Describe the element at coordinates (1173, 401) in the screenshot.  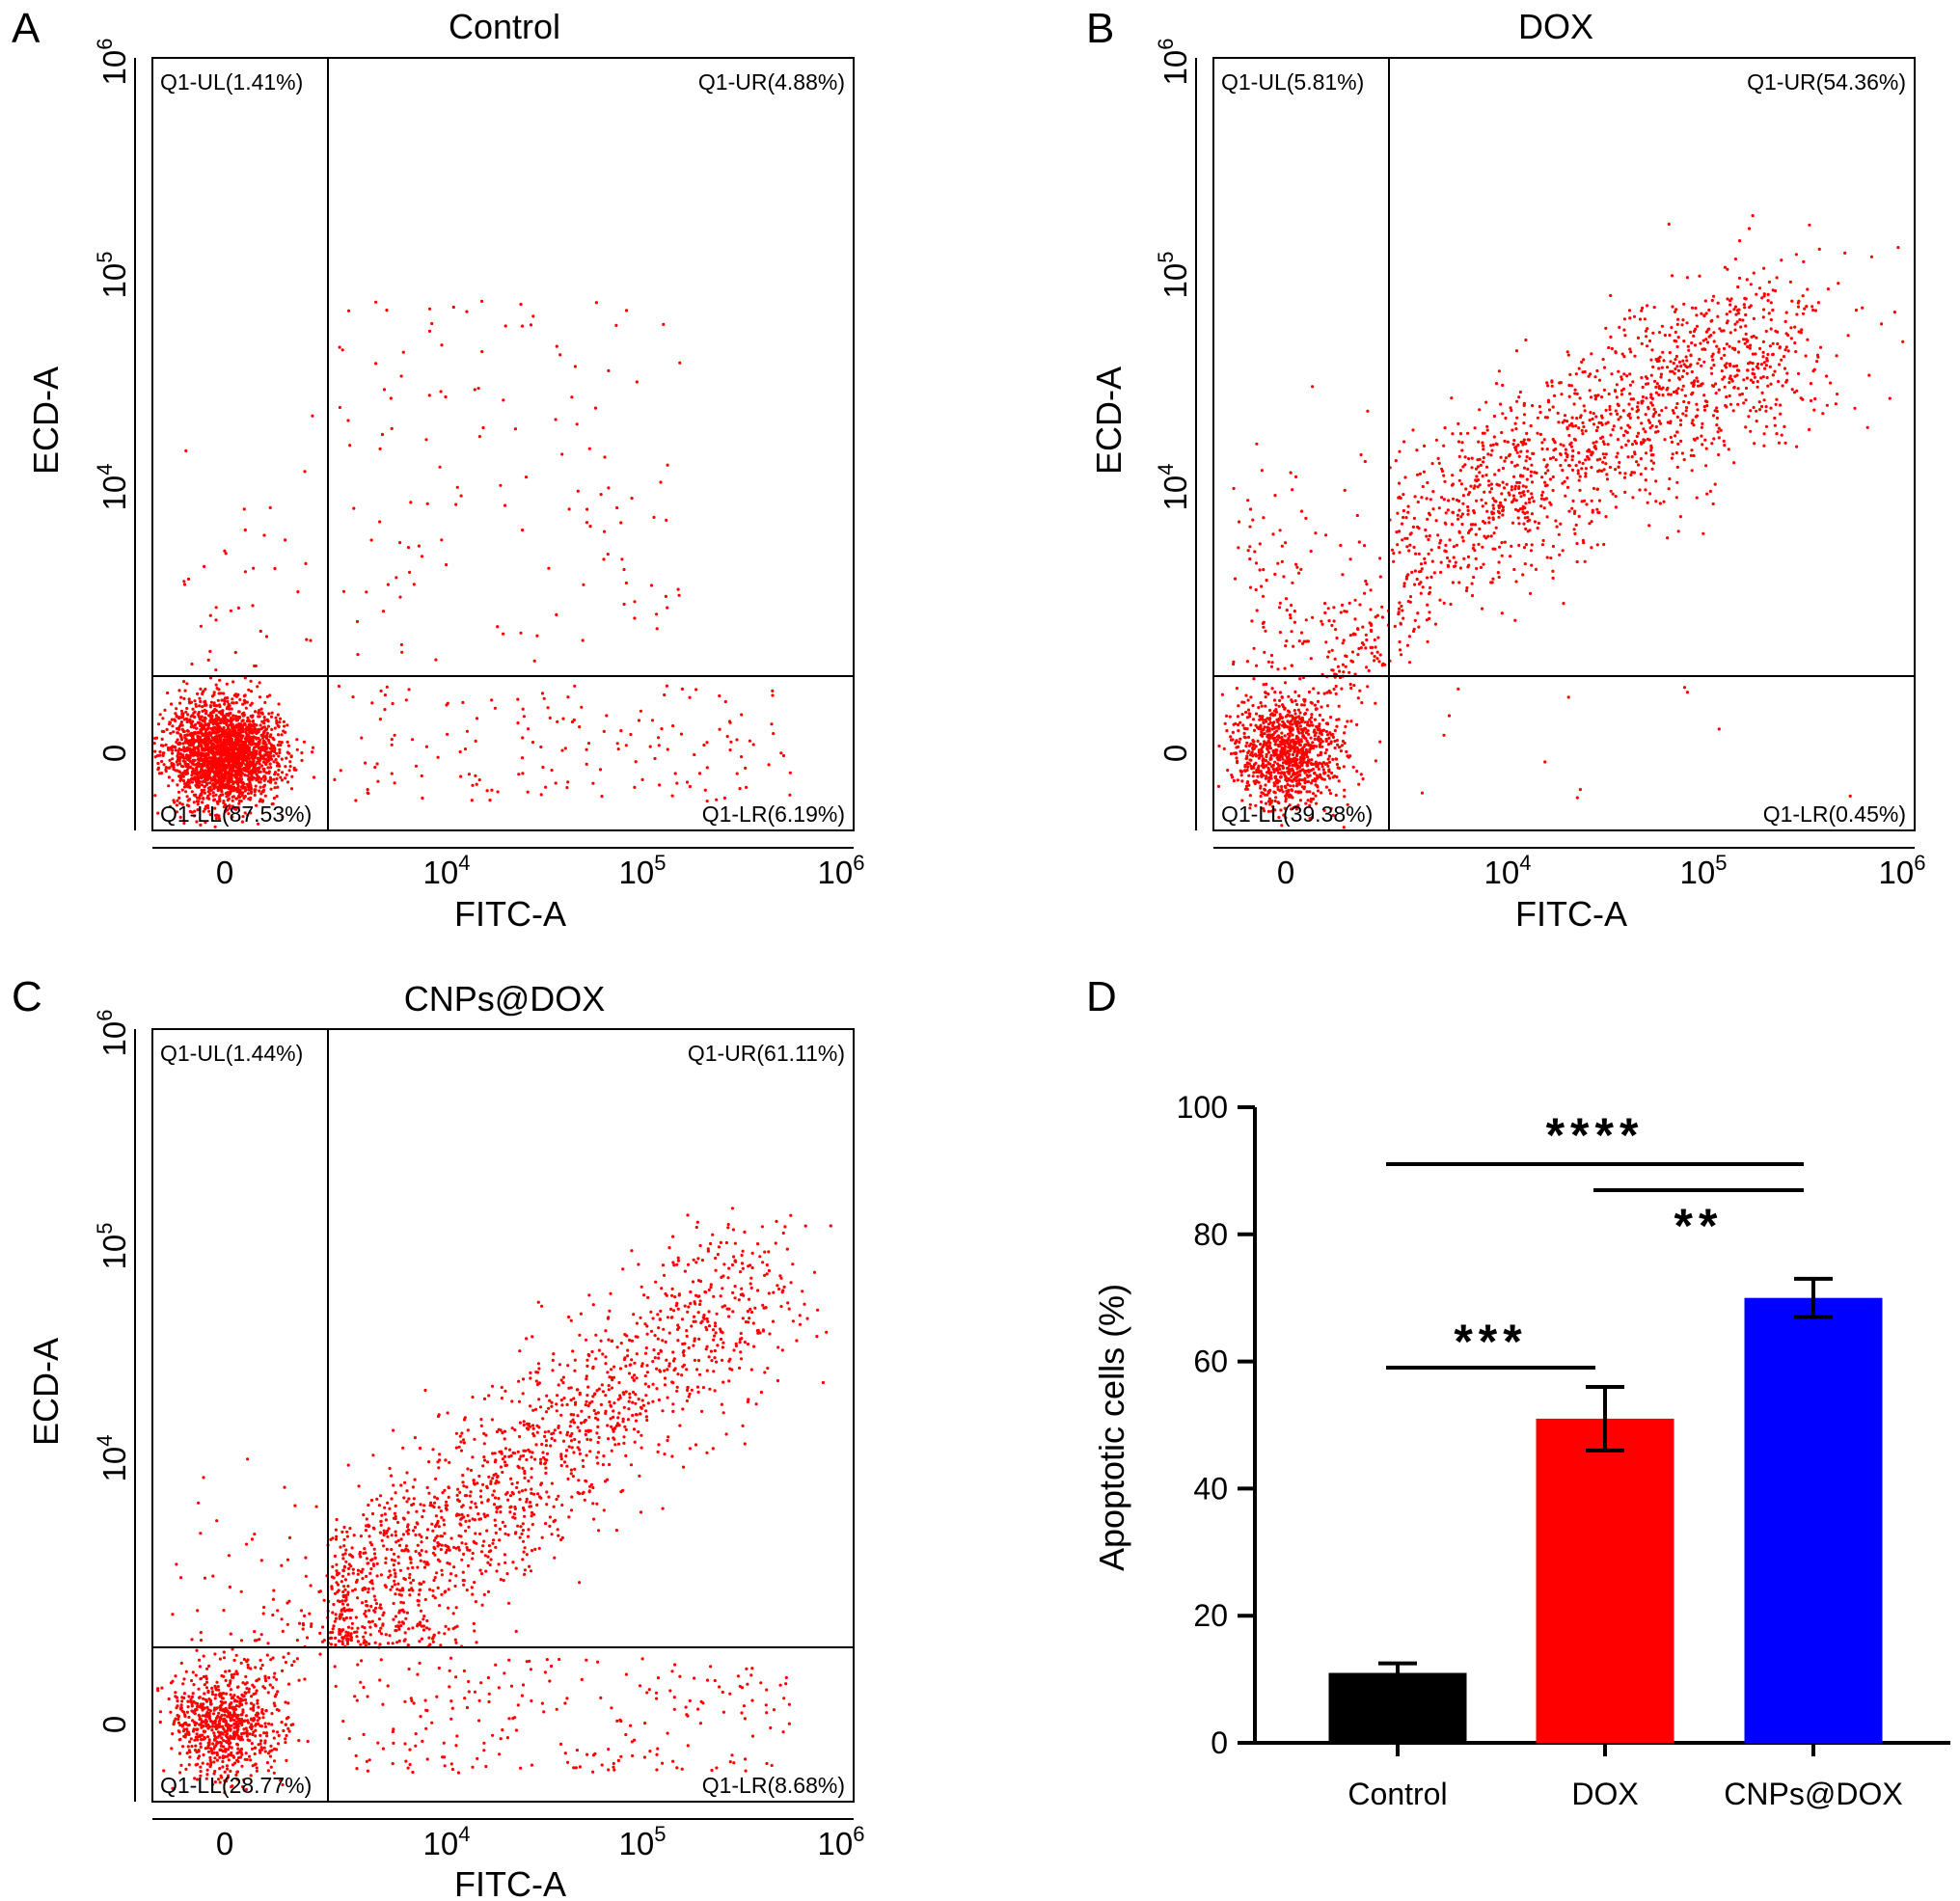
I see `panel-b-y-ticks: 0 104 105 106` at that location.